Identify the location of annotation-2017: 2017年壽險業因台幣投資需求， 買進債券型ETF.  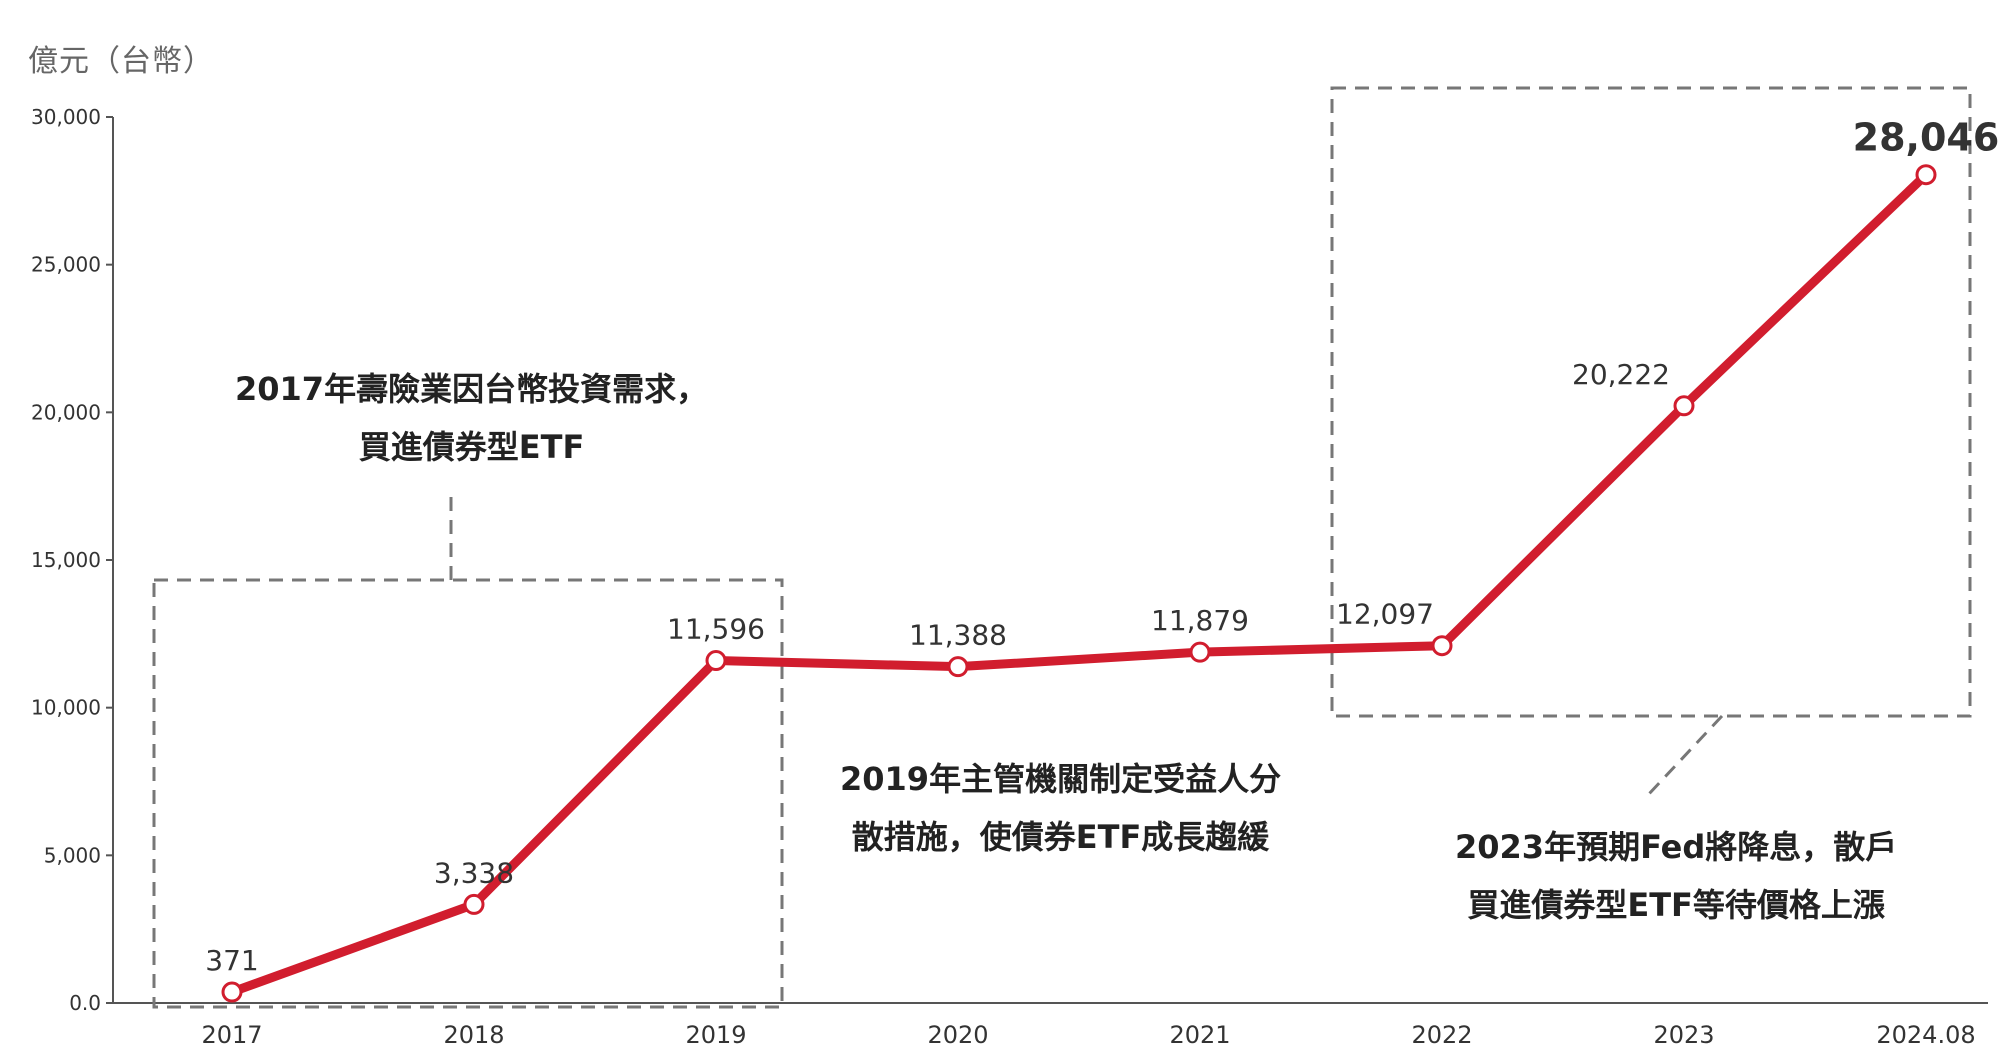
(471, 418).